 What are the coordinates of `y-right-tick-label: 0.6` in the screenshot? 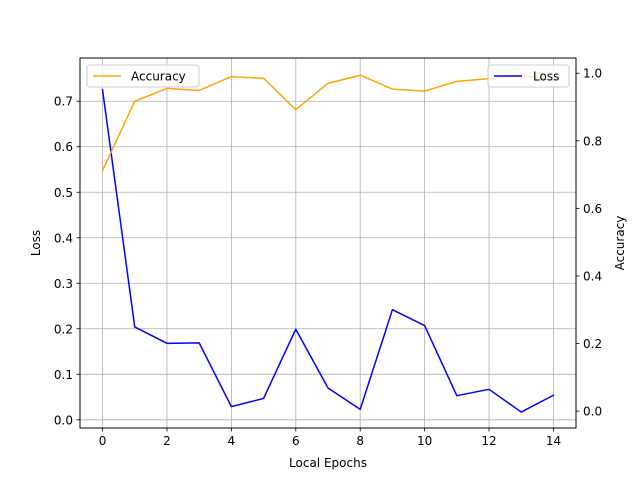 It's located at (592, 209).